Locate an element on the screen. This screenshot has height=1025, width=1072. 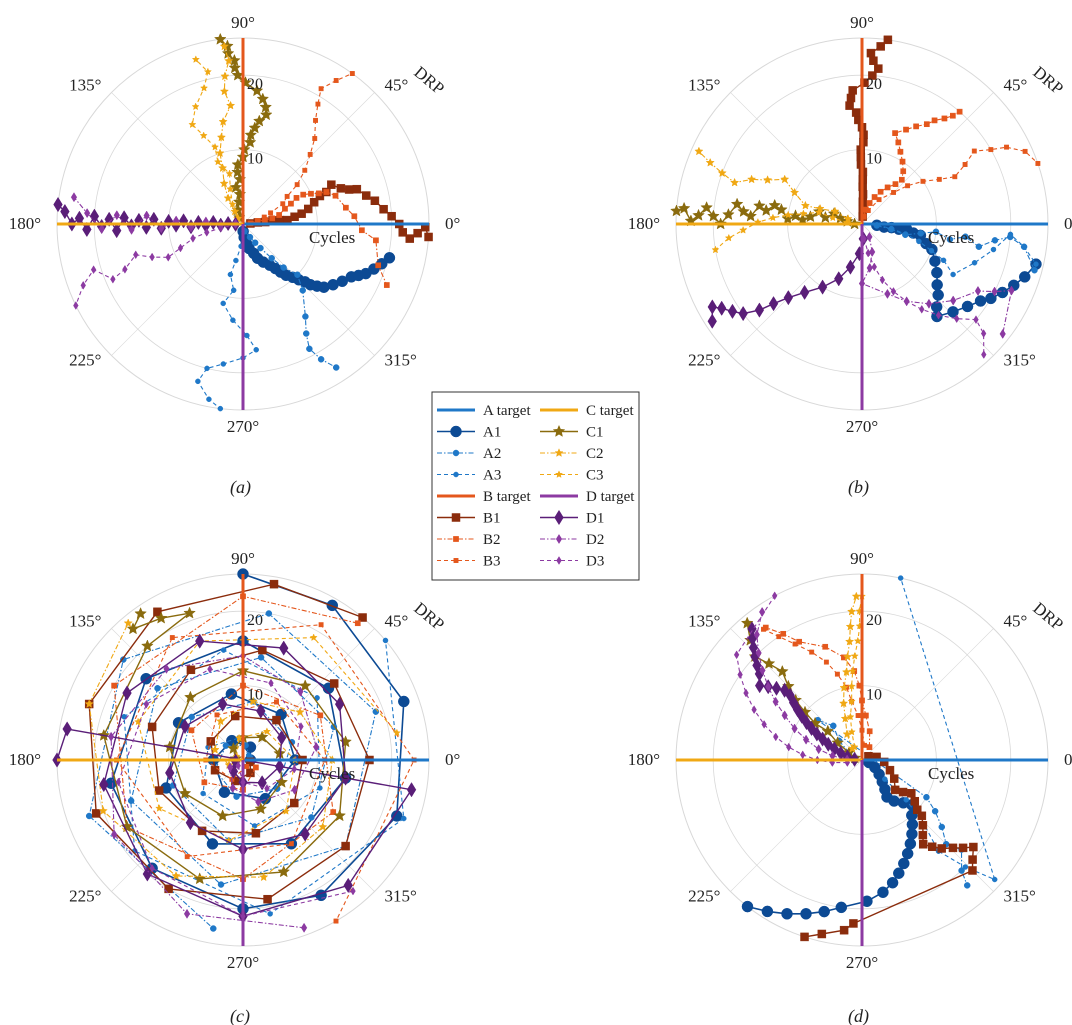
angle-tick-label: 315° is located at coordinates (1020, 360).